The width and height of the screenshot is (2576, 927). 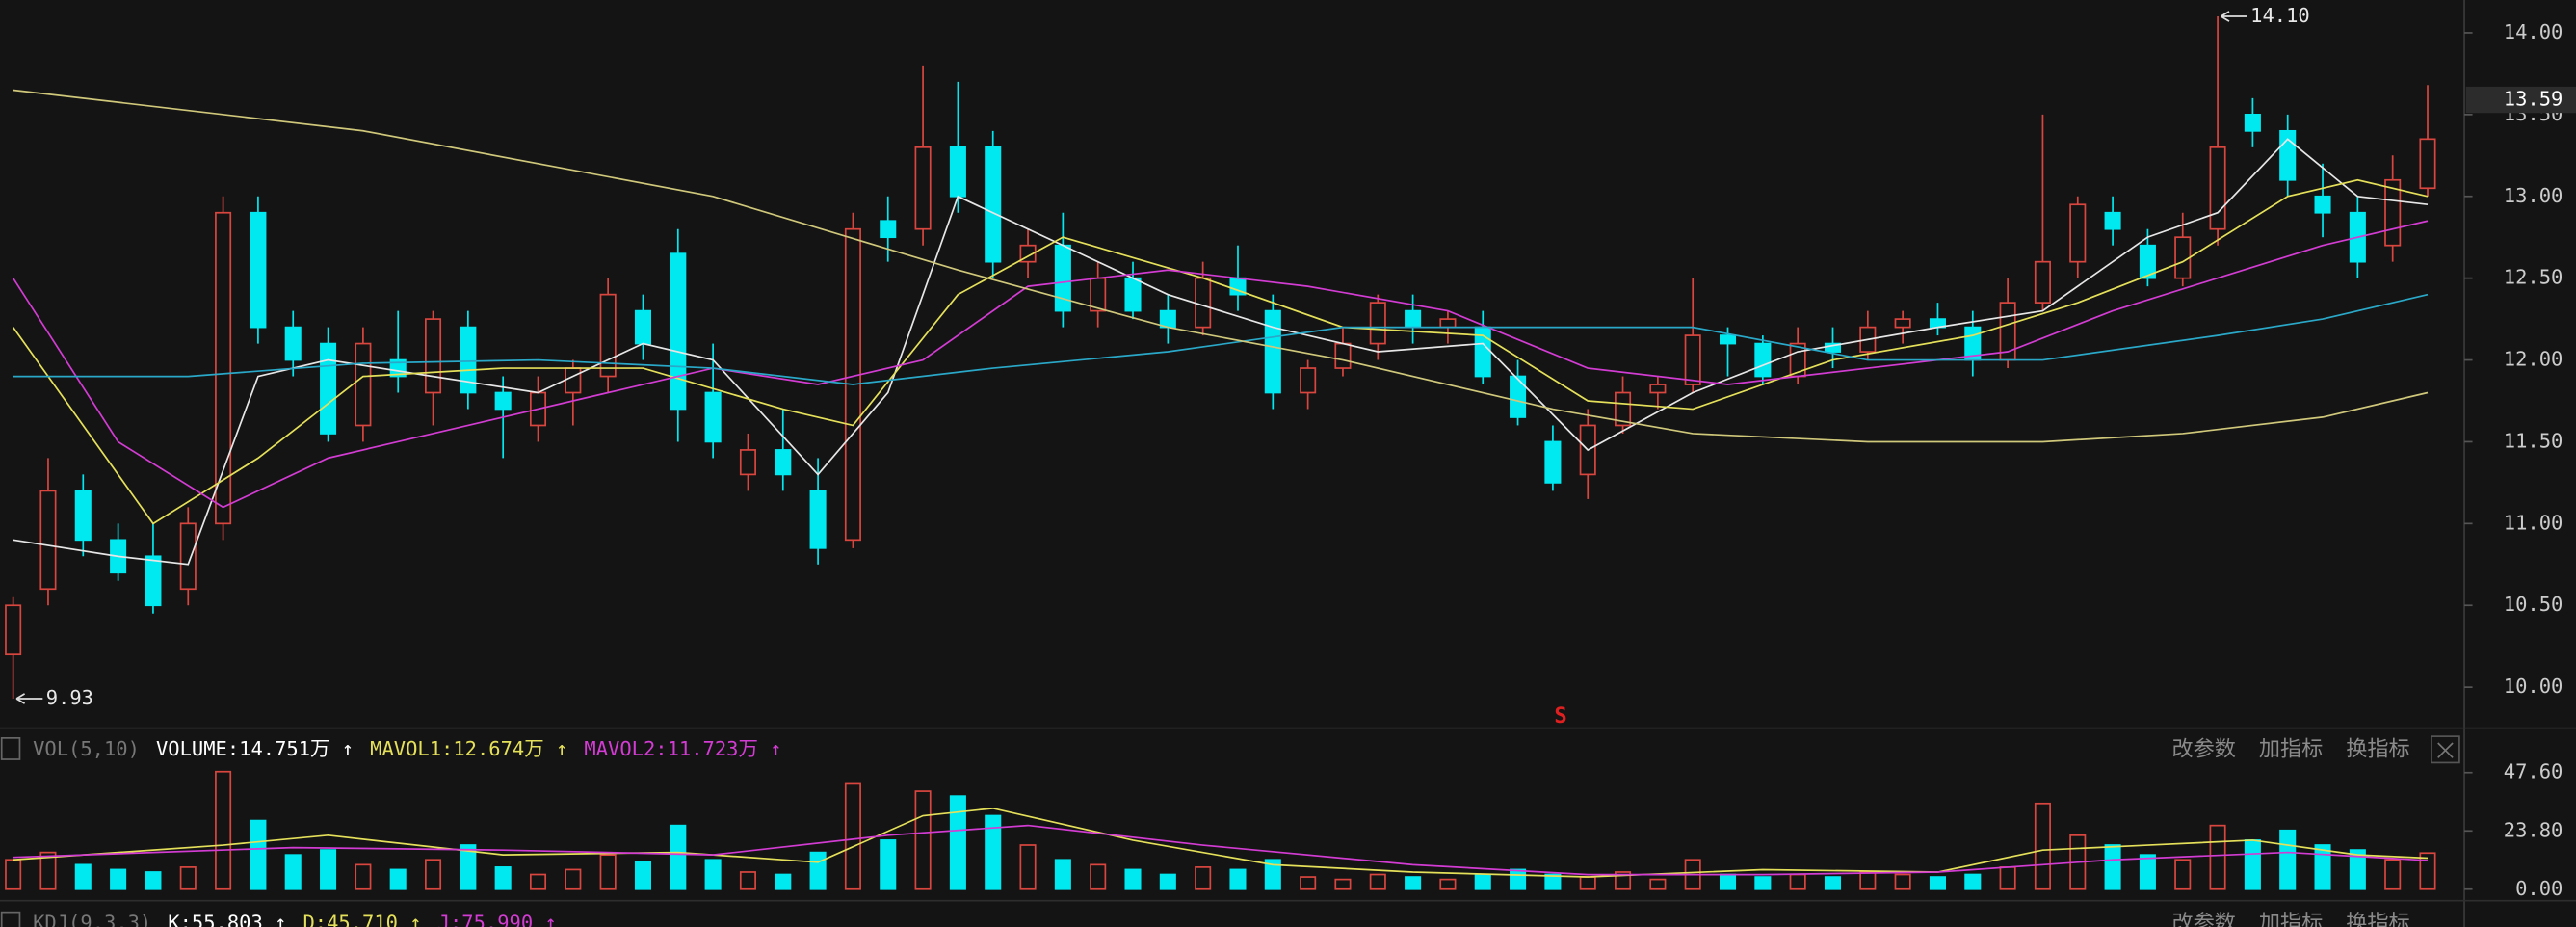 What do you see at coordinates (2533, 195) in the screenshot?
I see `y-tick-label: 13.00` at bounding box center [2533, 195].